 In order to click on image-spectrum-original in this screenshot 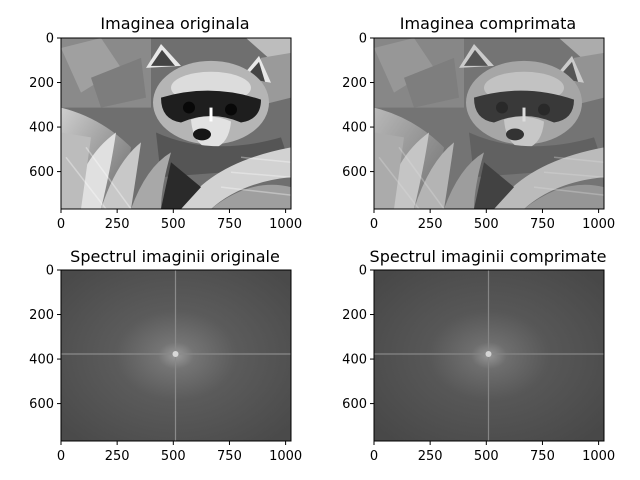, I will do `click(176, 355)`.